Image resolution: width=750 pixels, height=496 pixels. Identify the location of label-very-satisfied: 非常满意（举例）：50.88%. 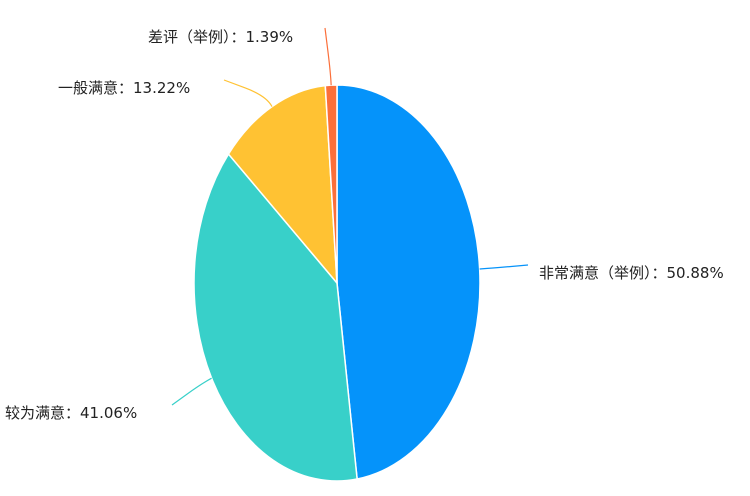
(631, 273).